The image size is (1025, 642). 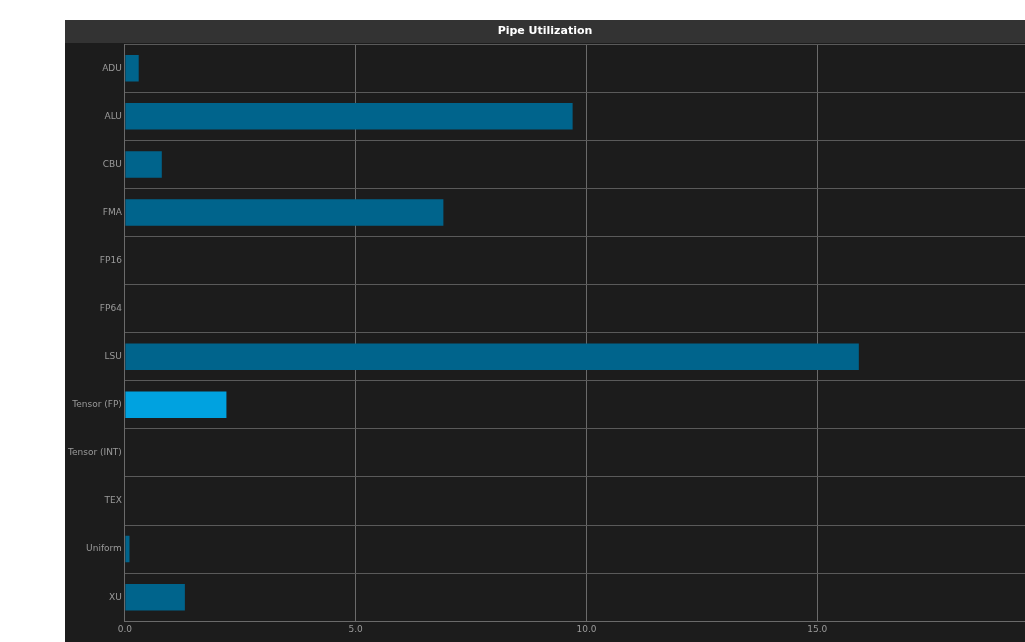 I want to click on y-tick-label: ADU, so click(x=112, y=67).